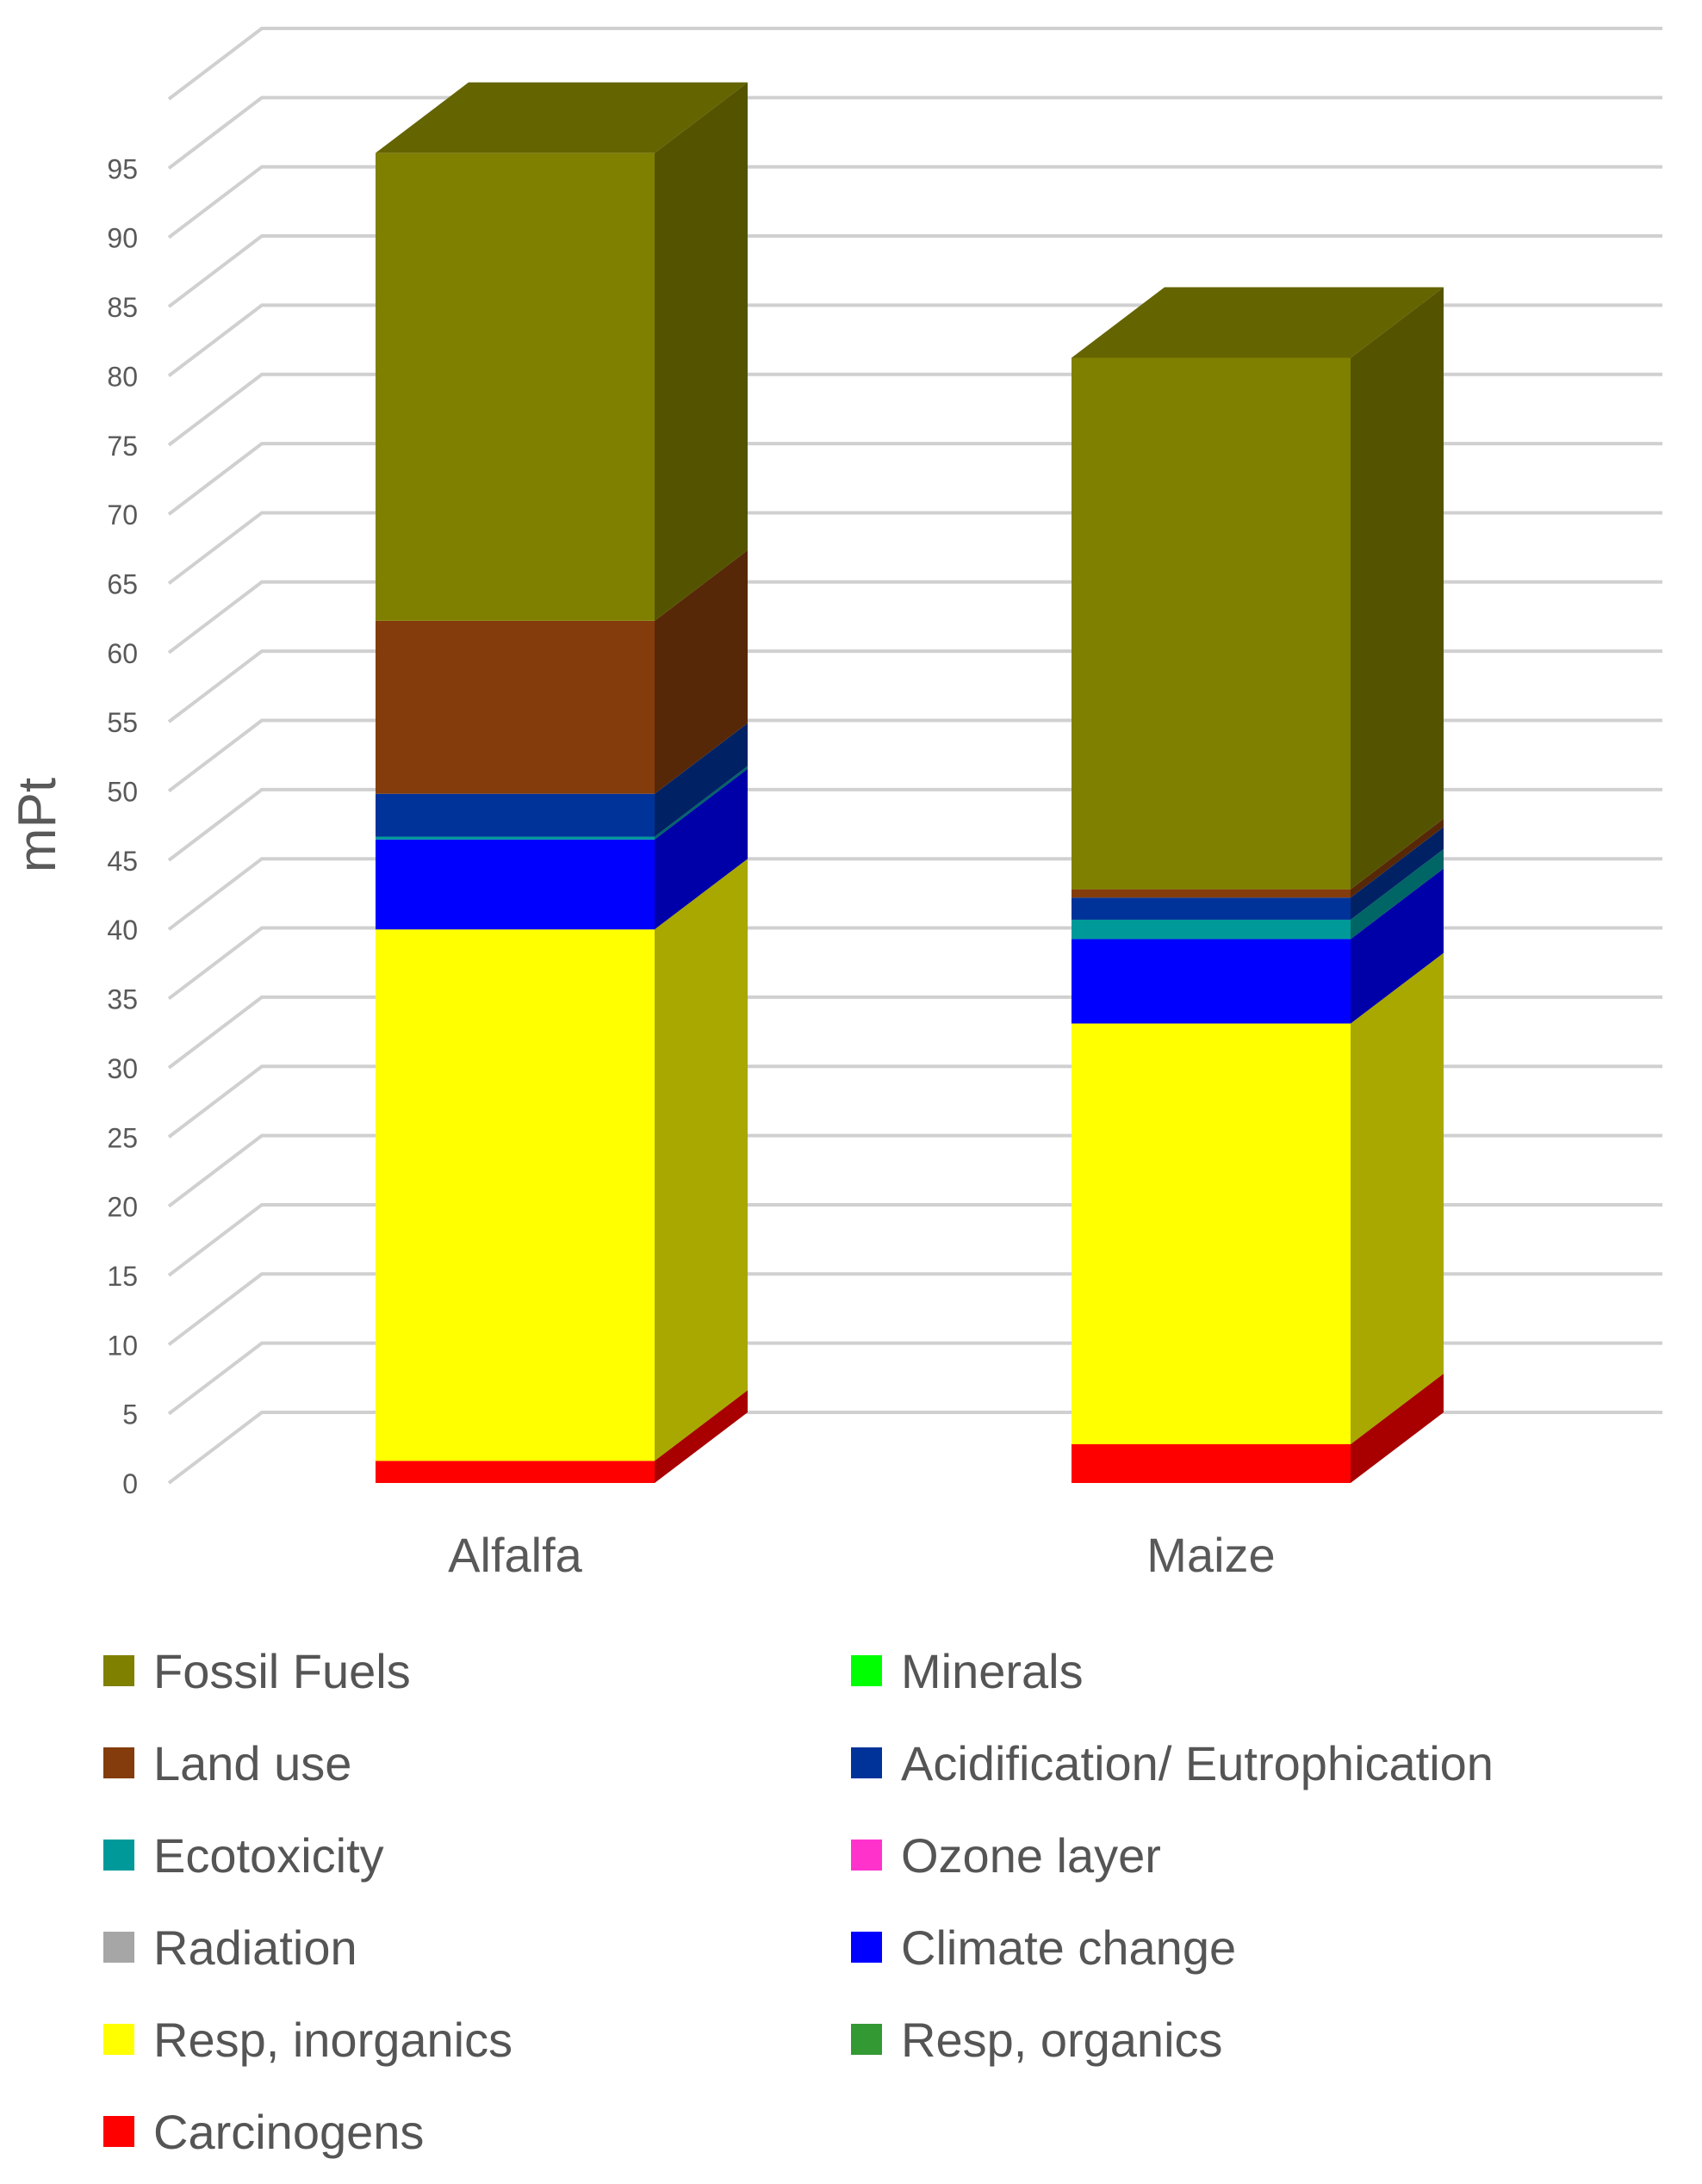 The image size is (1702, 2184). What do you see at coordinates (1197, 1762) in the screenshot?
I see `legend-label: Acidification/ Eutrophication` at bounding box center [1197, 1762].